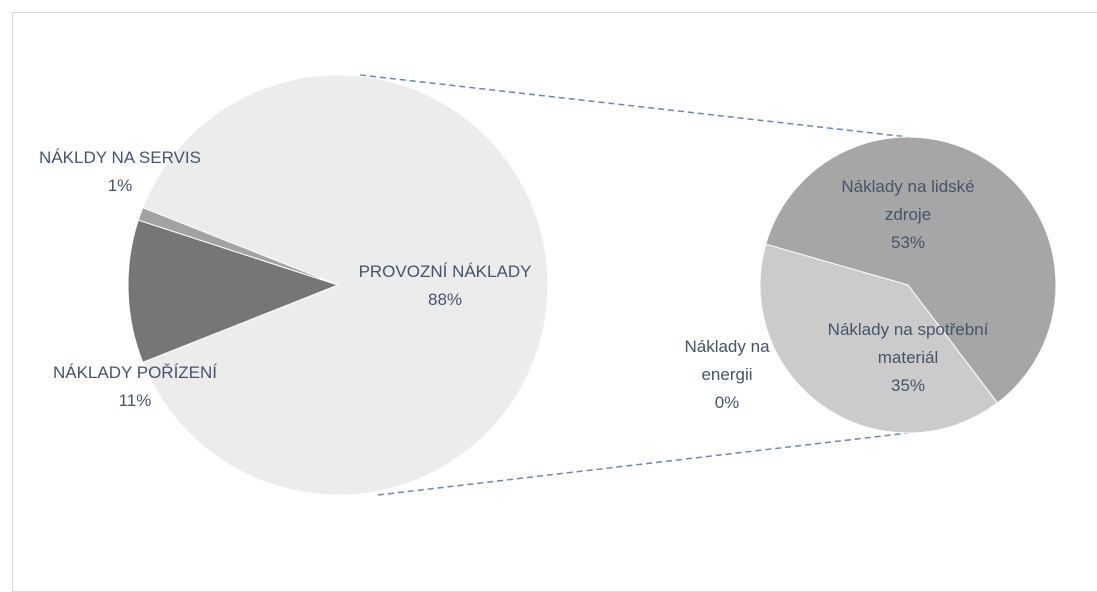 This screenshot has height=592, width=1097. I want to click on slice-label: PROVOZNÍ NÁKLADY 88%, so click(445, 286).